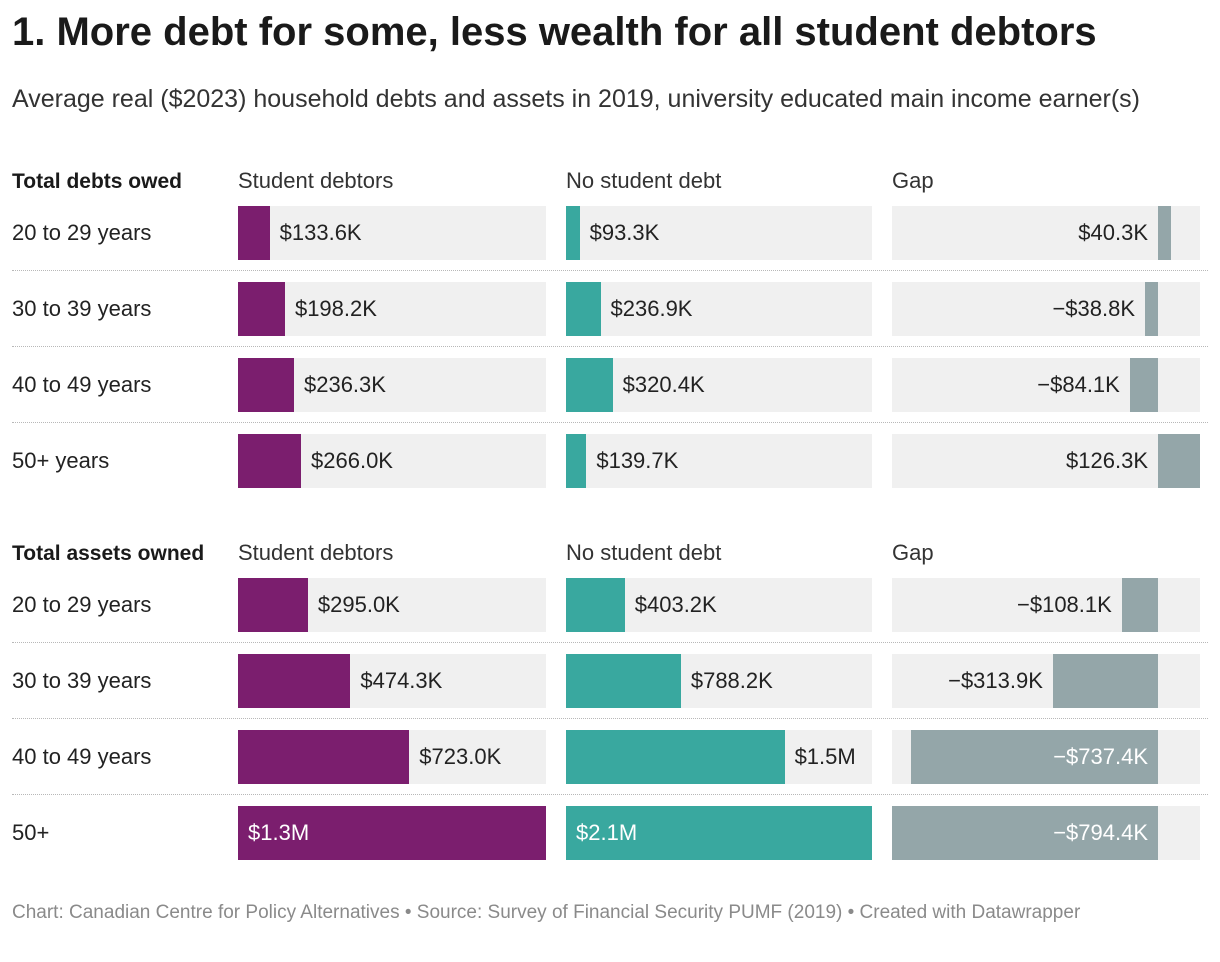 The height and width of the screenshot is (962, 1220). Describe the element at coordinates (719, 461) in the screenshot. I see `bar-track: $139.7K` at that location.